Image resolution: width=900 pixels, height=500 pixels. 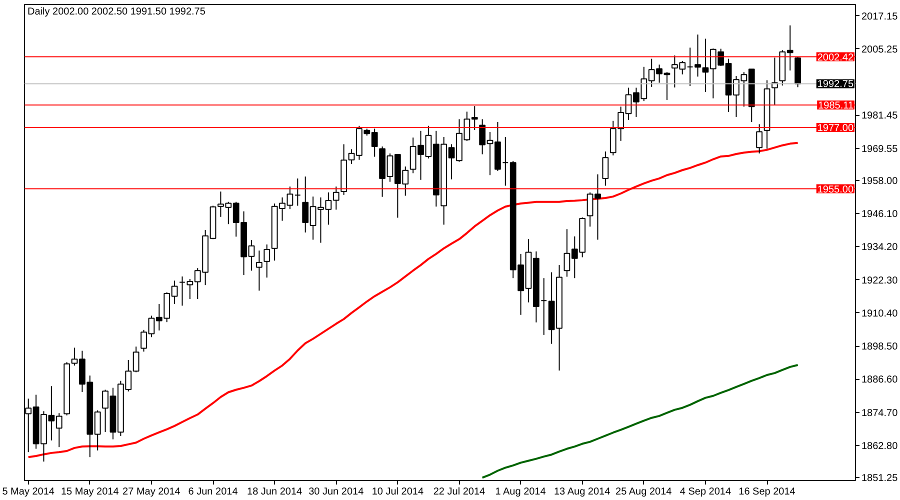 What do you see at coordinates (213, 492) in the screenshot?
I see `x-tick-label: 6 Jun 2014` at bounding box center [213, 492].